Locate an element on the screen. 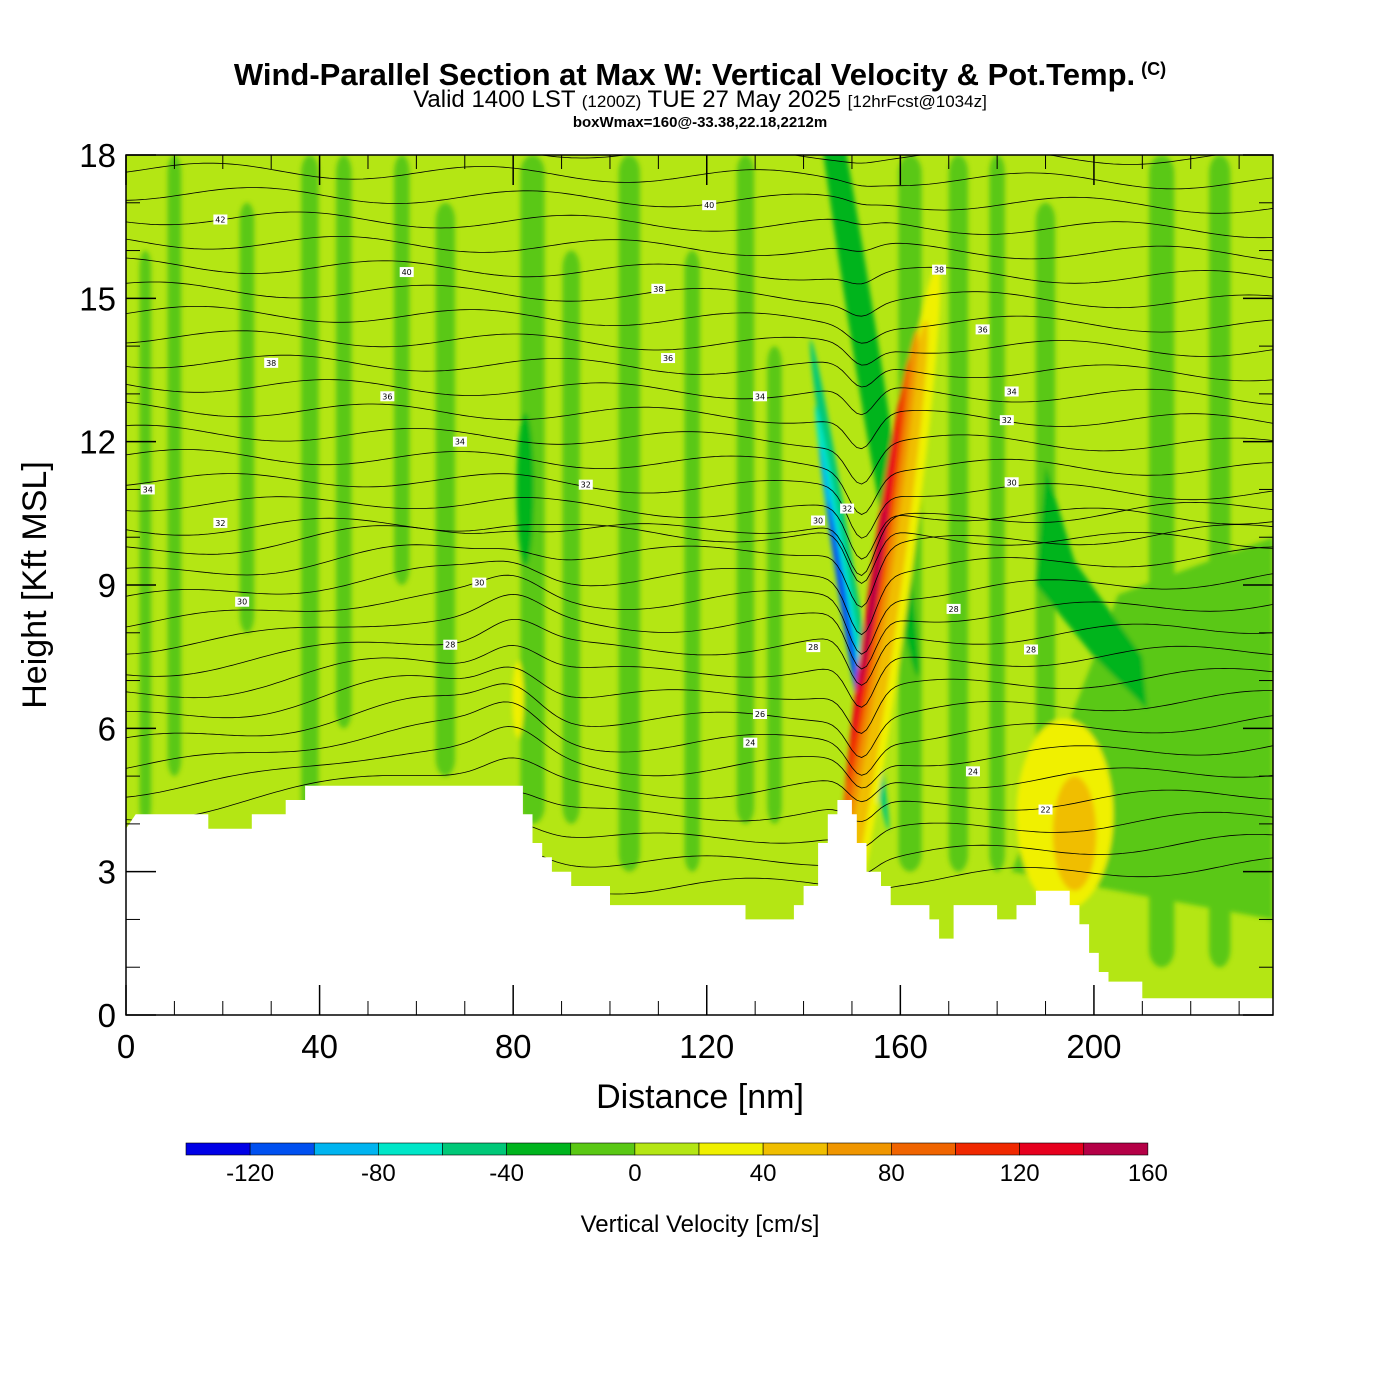 This screenshot has height=1400, width=1400. y-tick-label: 18 is located at coordinates (97, 155).